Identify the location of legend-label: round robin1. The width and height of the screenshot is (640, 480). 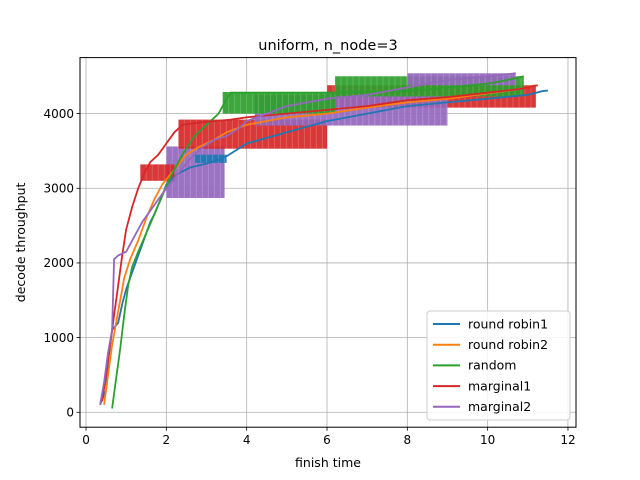
(508, 323).